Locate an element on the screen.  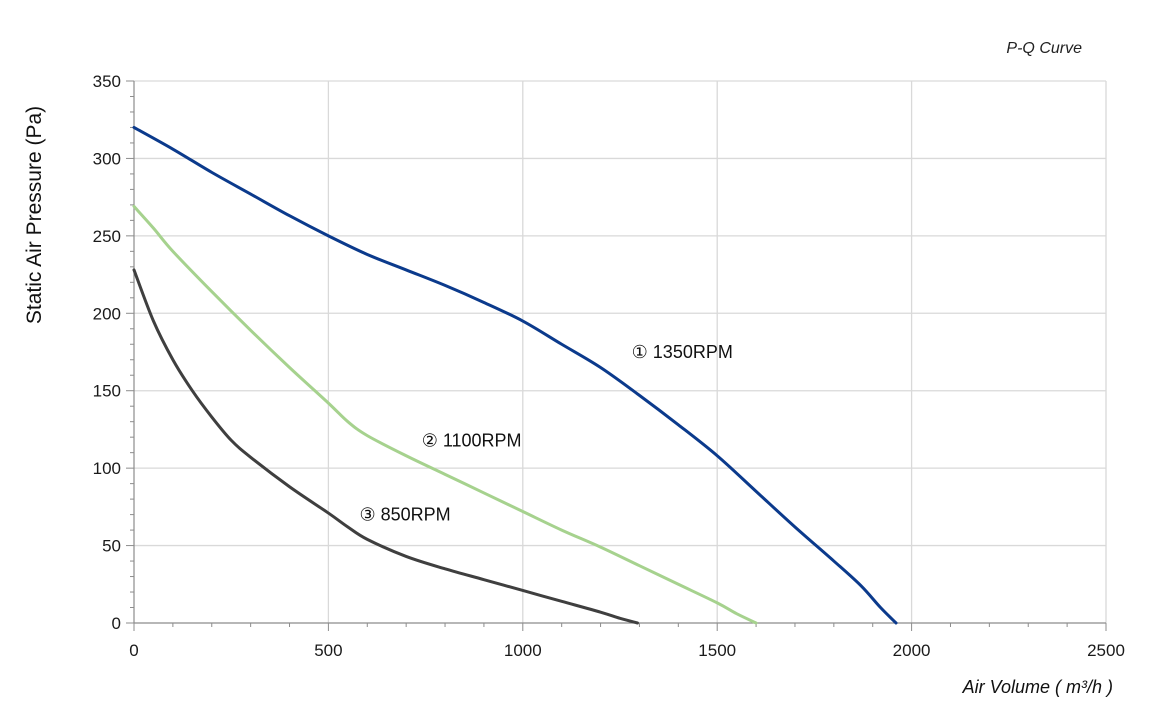
x-axis-title: Air Volume ( m³/h ) is located at coordinates (1037, 687).